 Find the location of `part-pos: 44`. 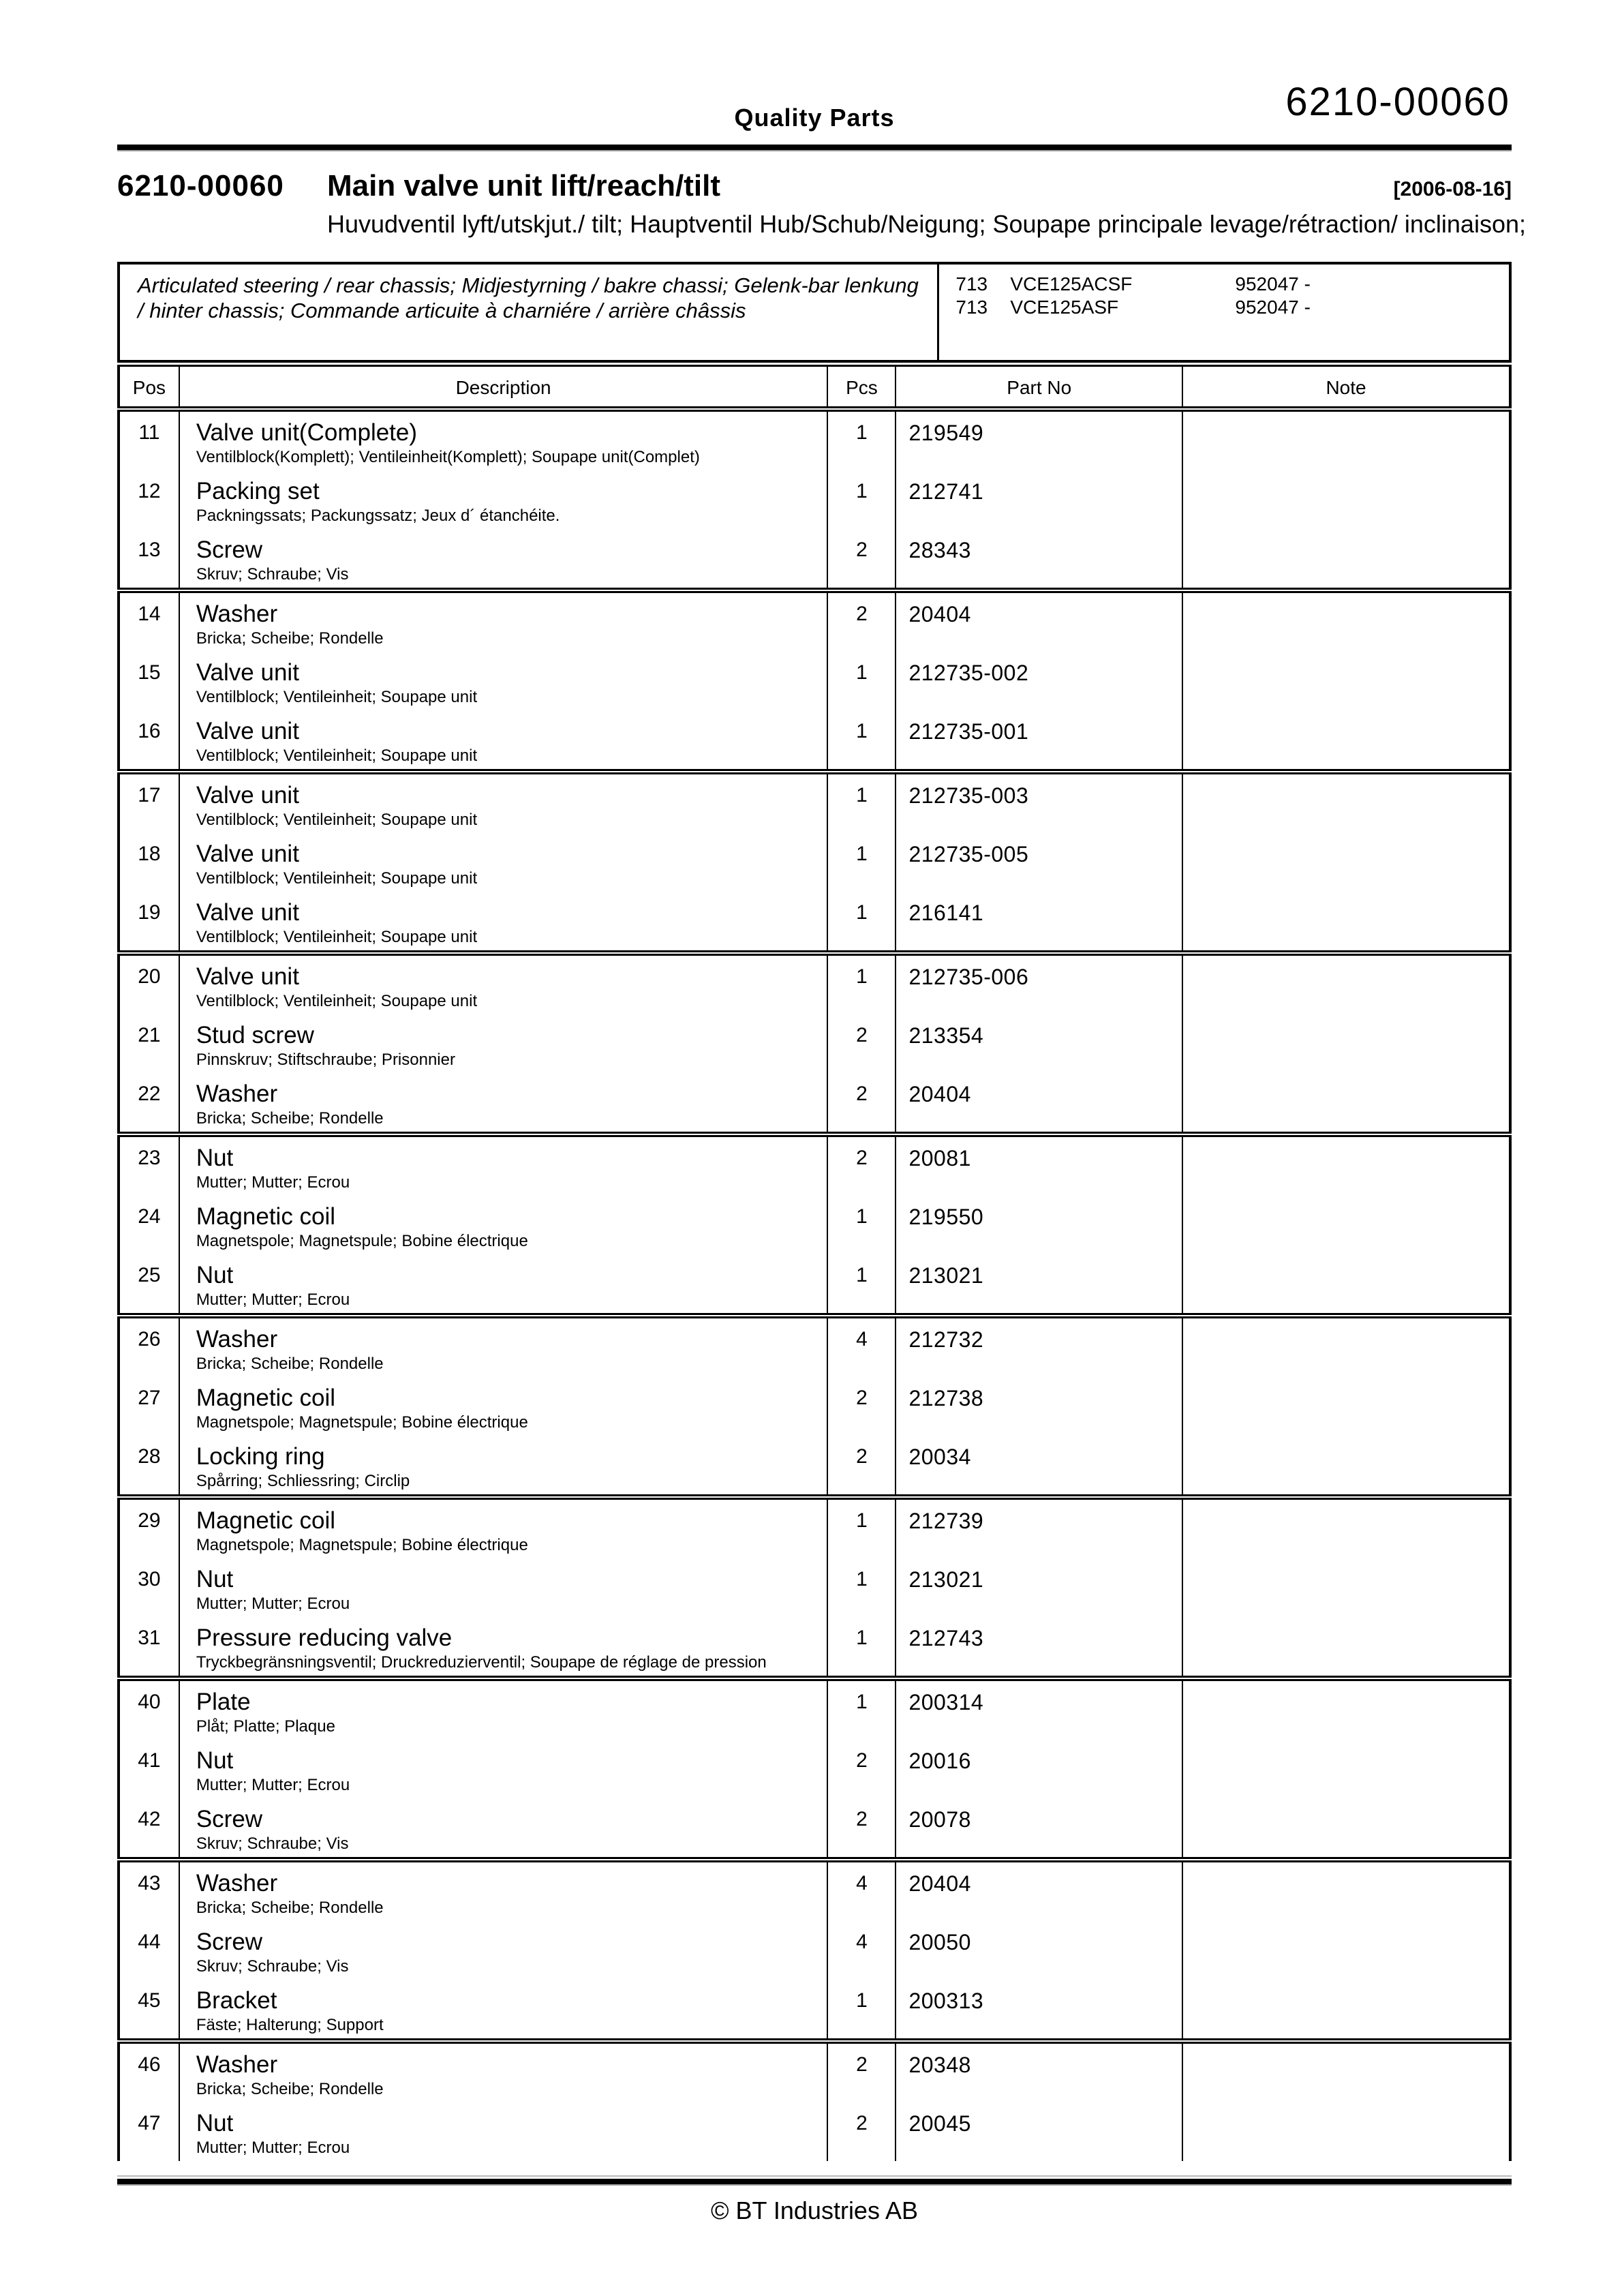

part-pos: 44 is located at coordinates (148, 1951).